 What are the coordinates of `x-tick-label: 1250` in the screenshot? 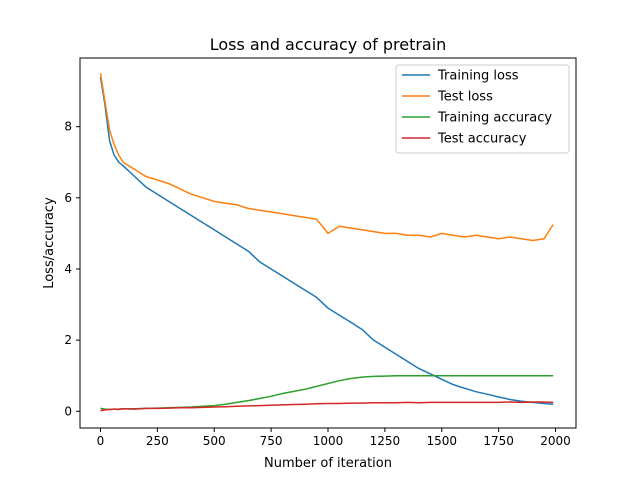 It's located at (385, 441).